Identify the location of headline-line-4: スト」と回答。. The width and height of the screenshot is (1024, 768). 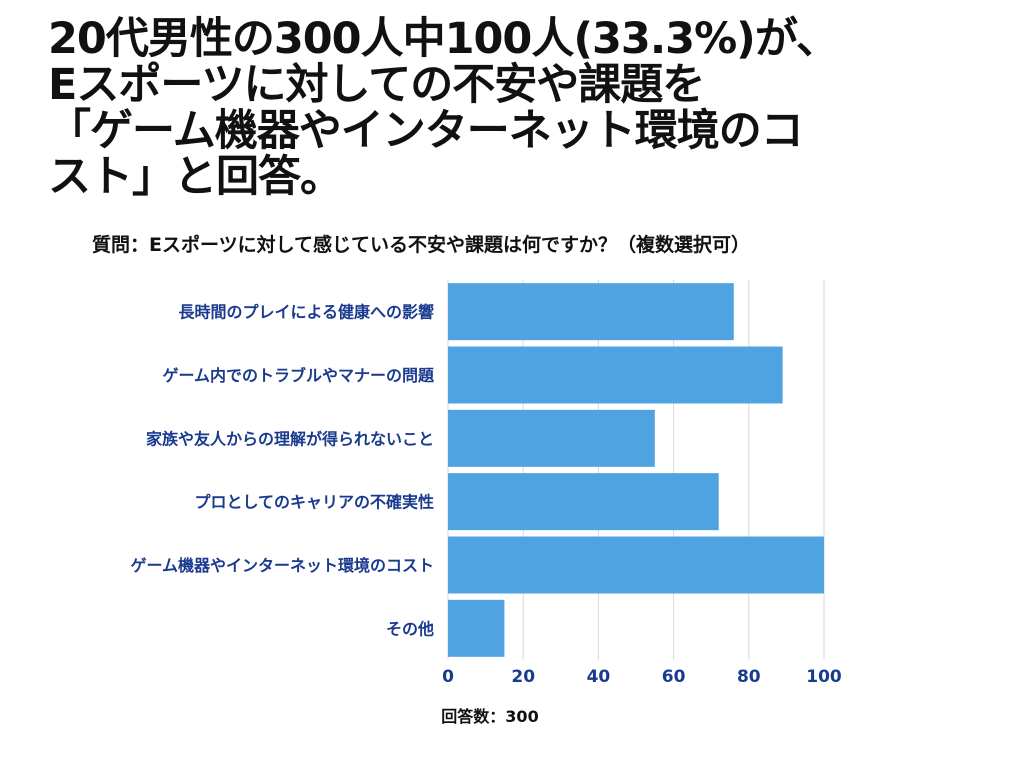
(195, 177).